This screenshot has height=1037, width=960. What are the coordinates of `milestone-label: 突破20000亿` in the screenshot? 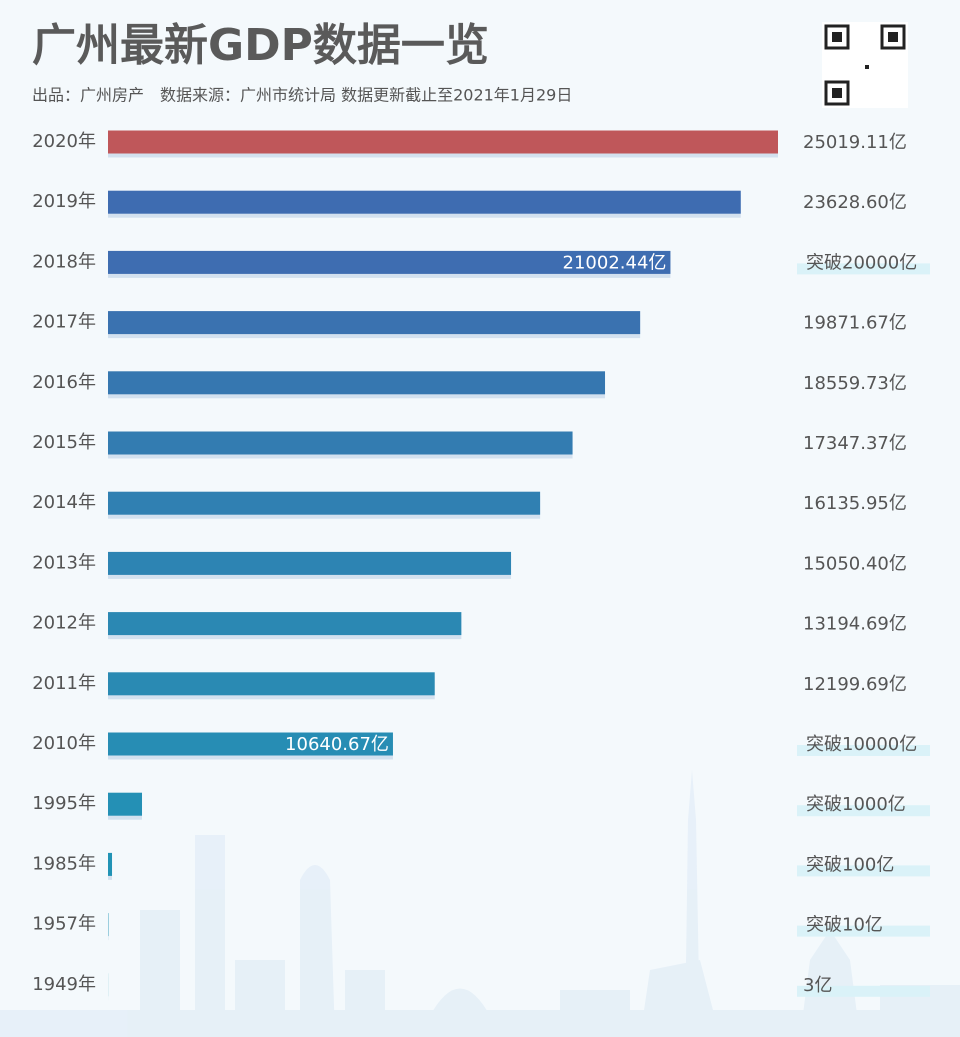 It's located at (861, 262).